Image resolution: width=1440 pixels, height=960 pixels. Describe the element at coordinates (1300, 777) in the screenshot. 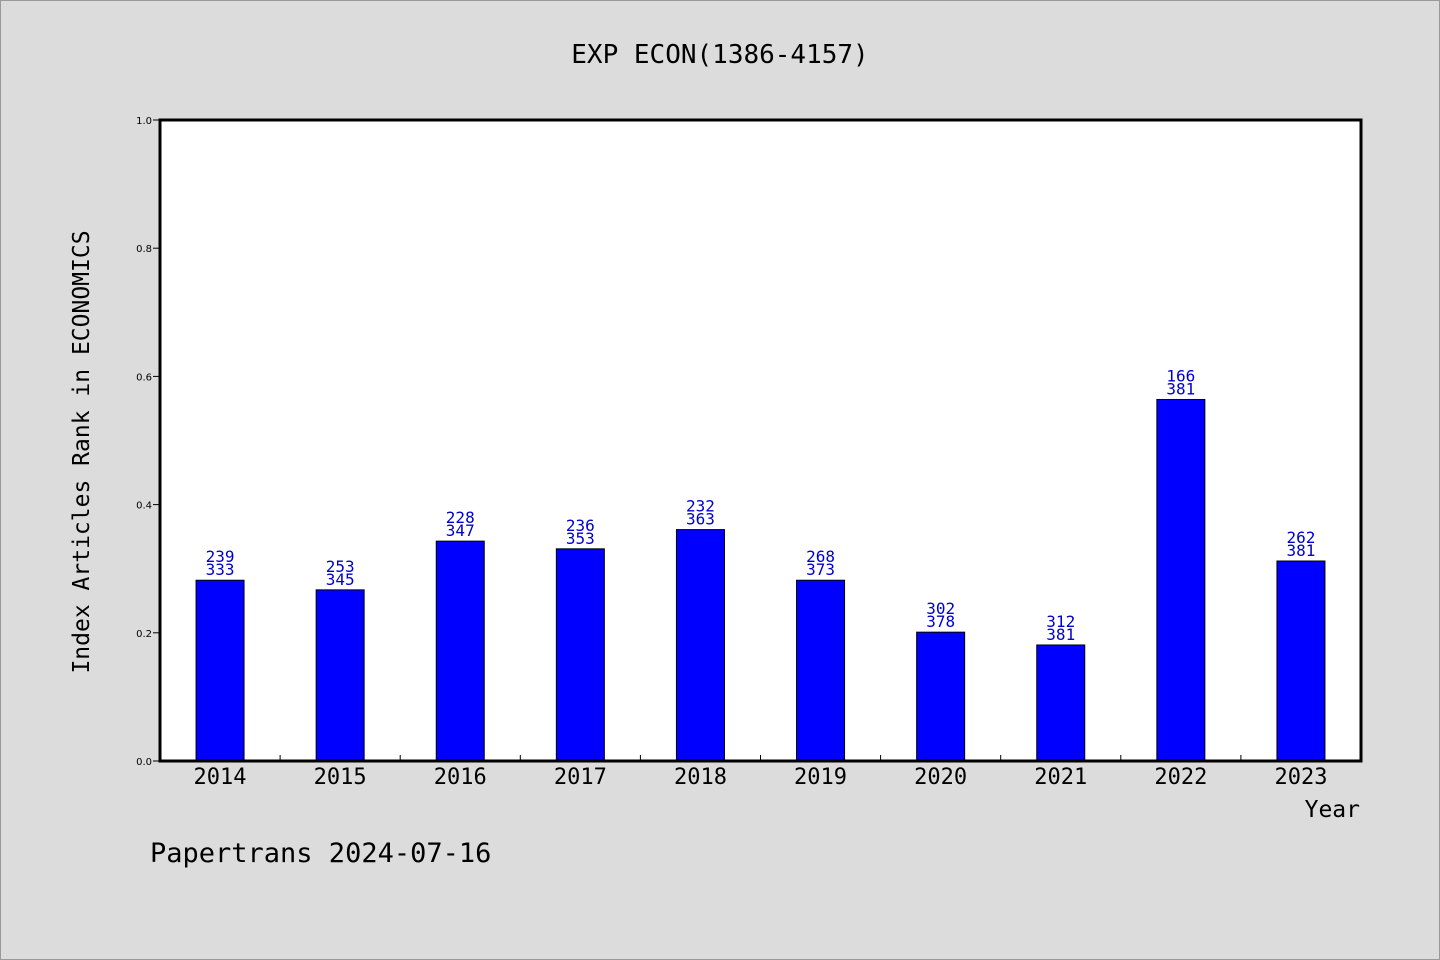

I see `x-tick-label: 2023` at that location.